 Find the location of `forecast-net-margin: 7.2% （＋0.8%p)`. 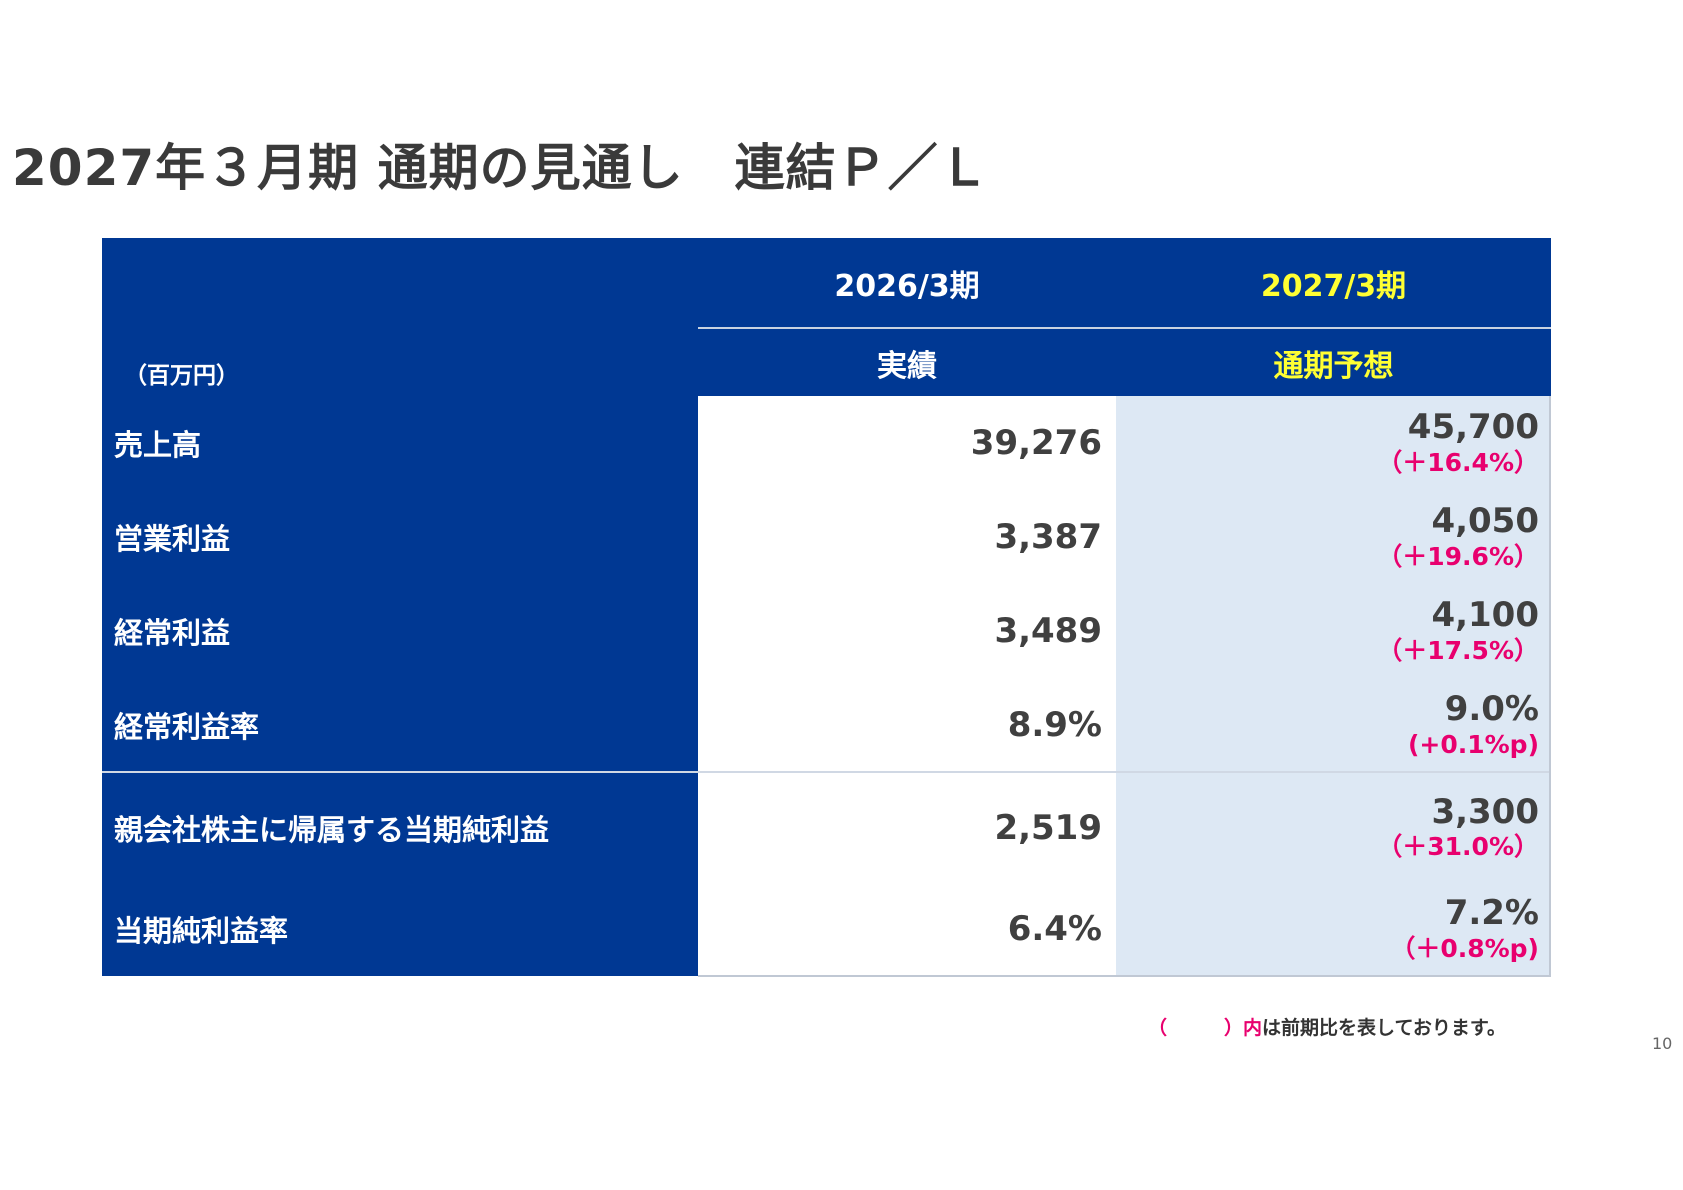

forecast-net-margin: 7.2% （＋0.8%p) is located at coordinates (1333, 929).